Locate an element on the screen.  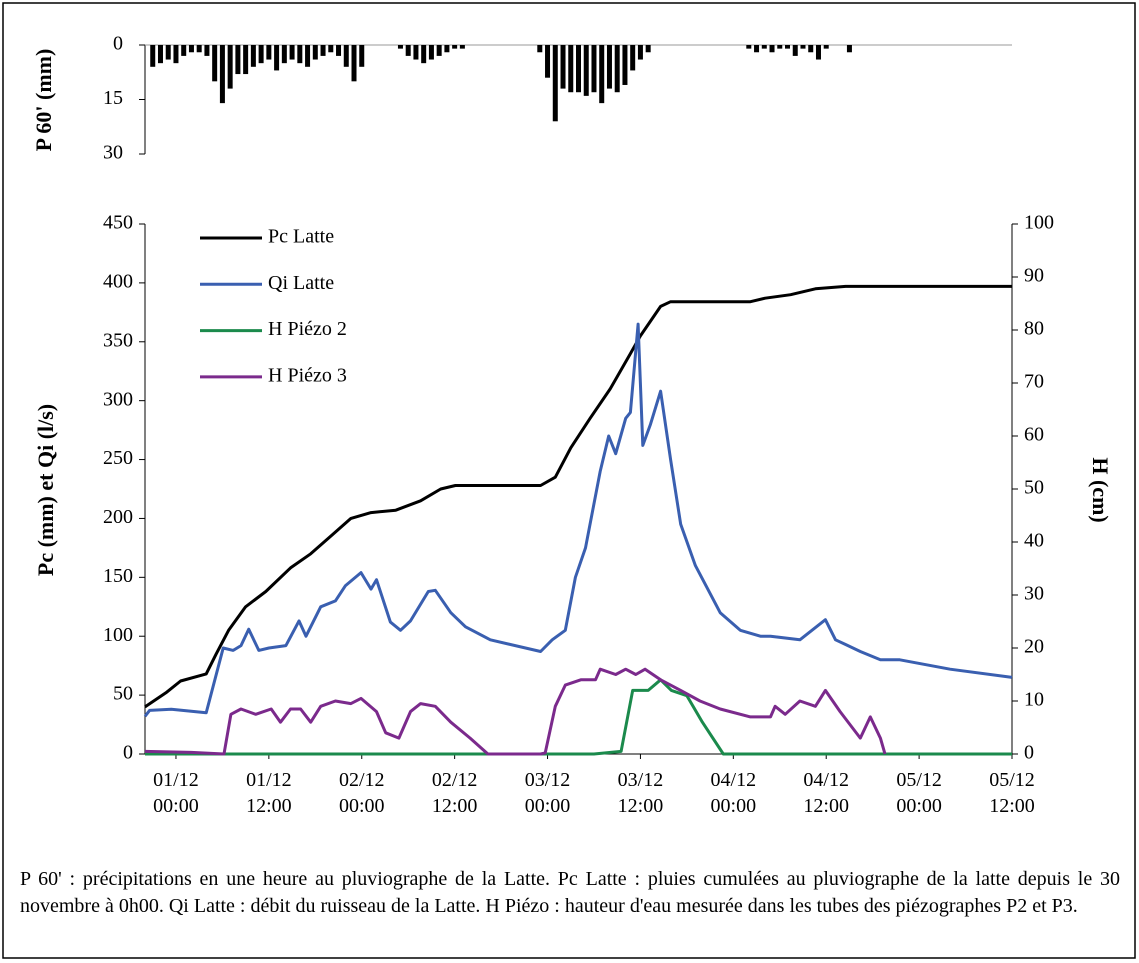
x-tick-label: 02/12 00:00 is located at coordinates (361, 793).